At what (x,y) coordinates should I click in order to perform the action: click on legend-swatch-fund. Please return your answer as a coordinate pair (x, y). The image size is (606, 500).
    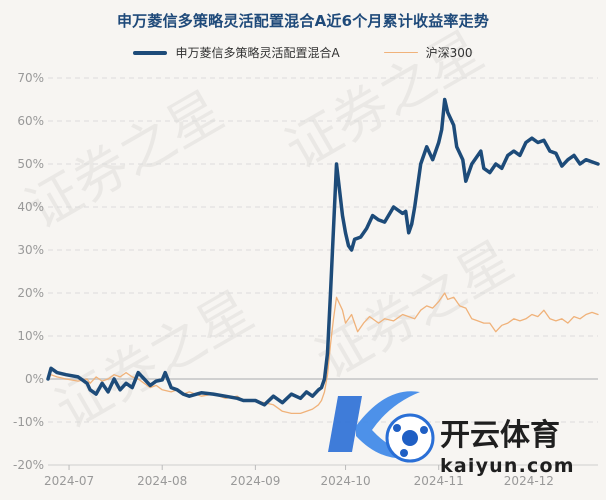
    Looking at the image, I should click on (150, 52).